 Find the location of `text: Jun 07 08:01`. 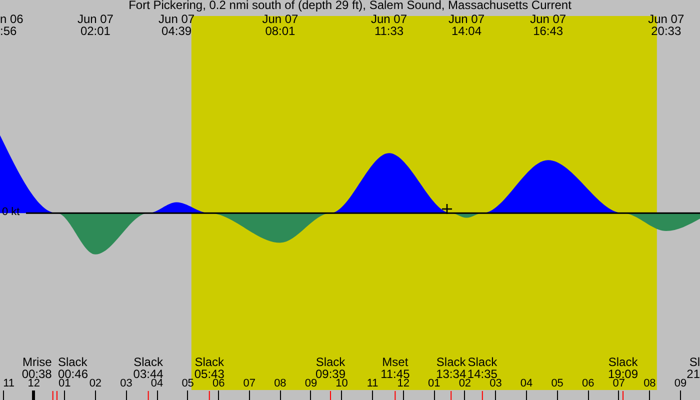

text: Jun 07 08:01 is located at coordinates (280, 25).